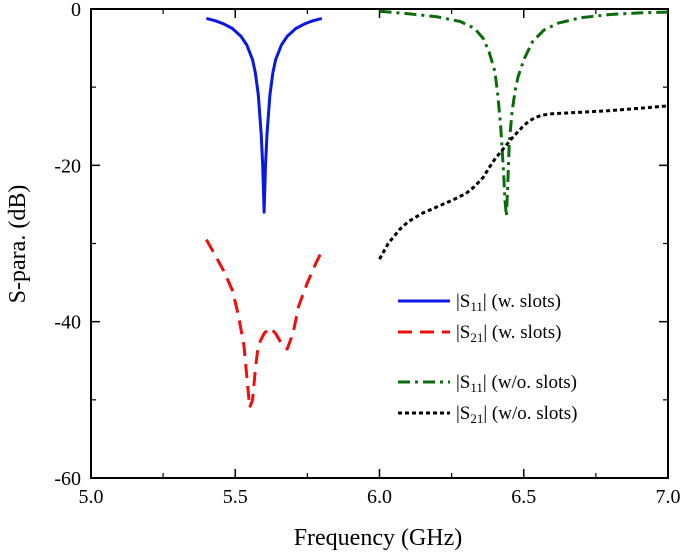 The image size is (685, 554). Describe the element at coordinates (523, 497) in the screenshot. I see `x-tick-label: 6.5` at that location.